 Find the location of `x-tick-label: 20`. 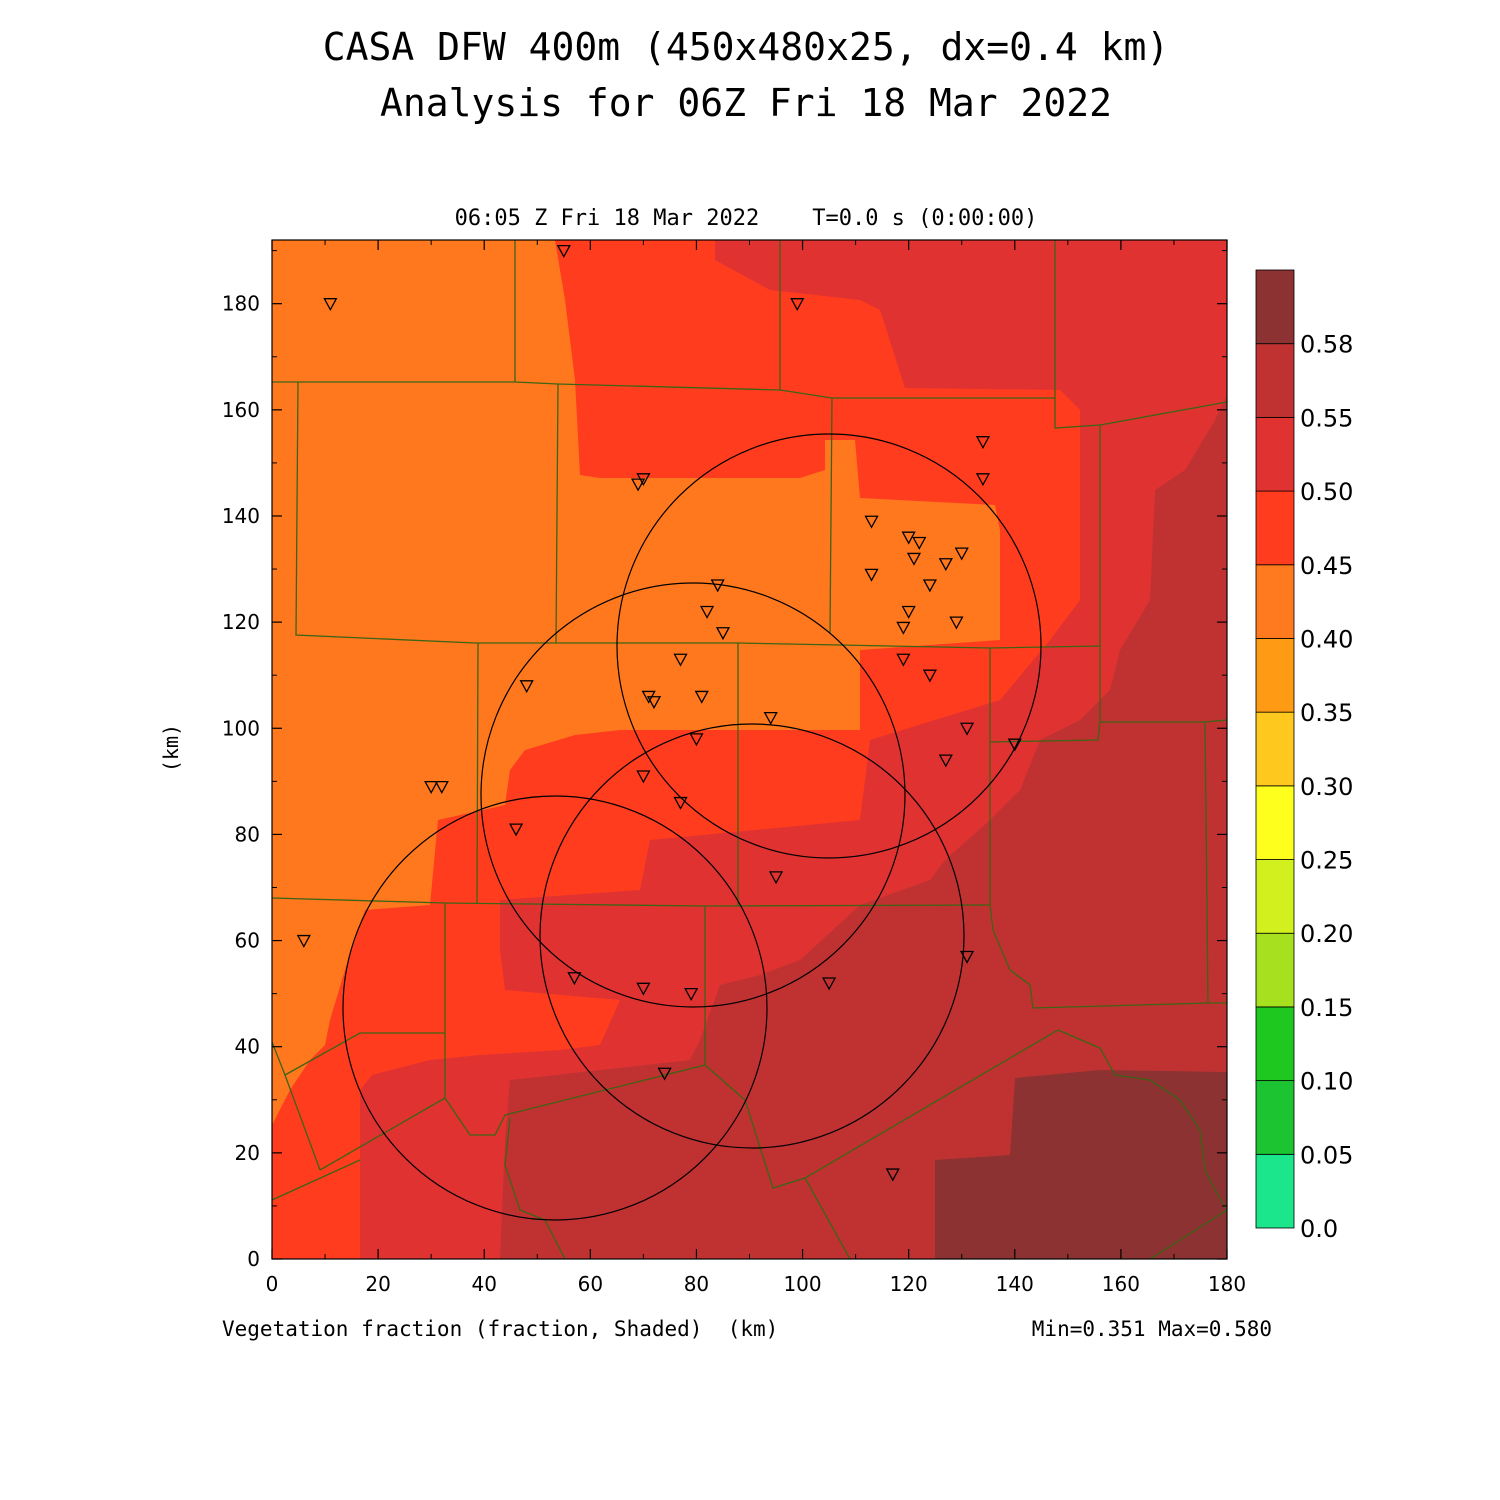

x-tick-label: 20 is located at coordinates (377, 1284).